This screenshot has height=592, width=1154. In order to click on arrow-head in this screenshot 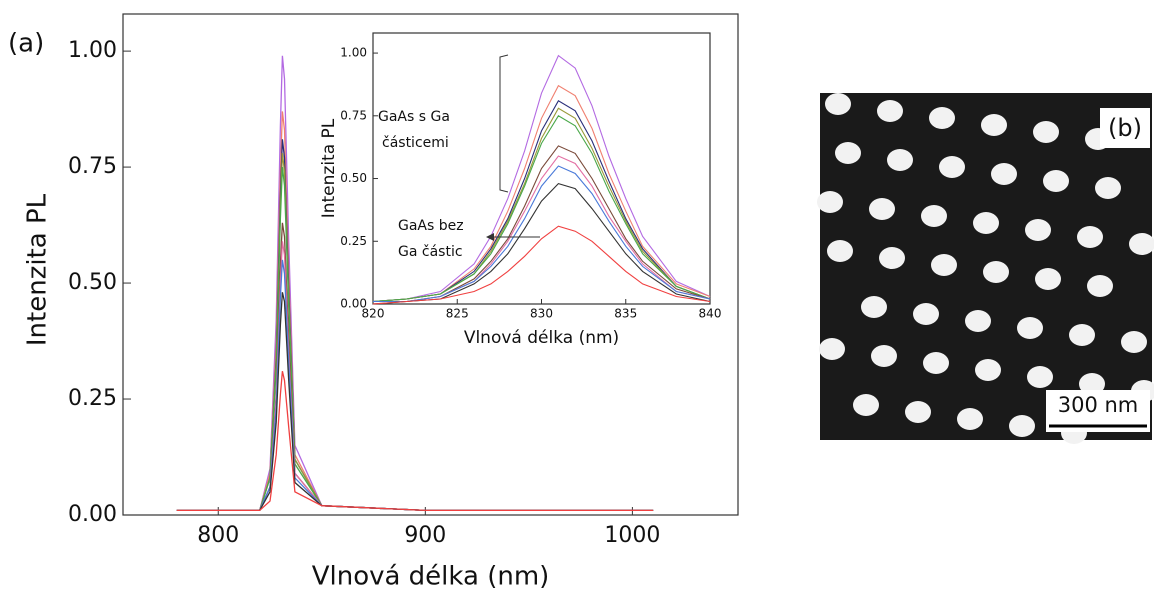, I will do `click(490, 237)`.